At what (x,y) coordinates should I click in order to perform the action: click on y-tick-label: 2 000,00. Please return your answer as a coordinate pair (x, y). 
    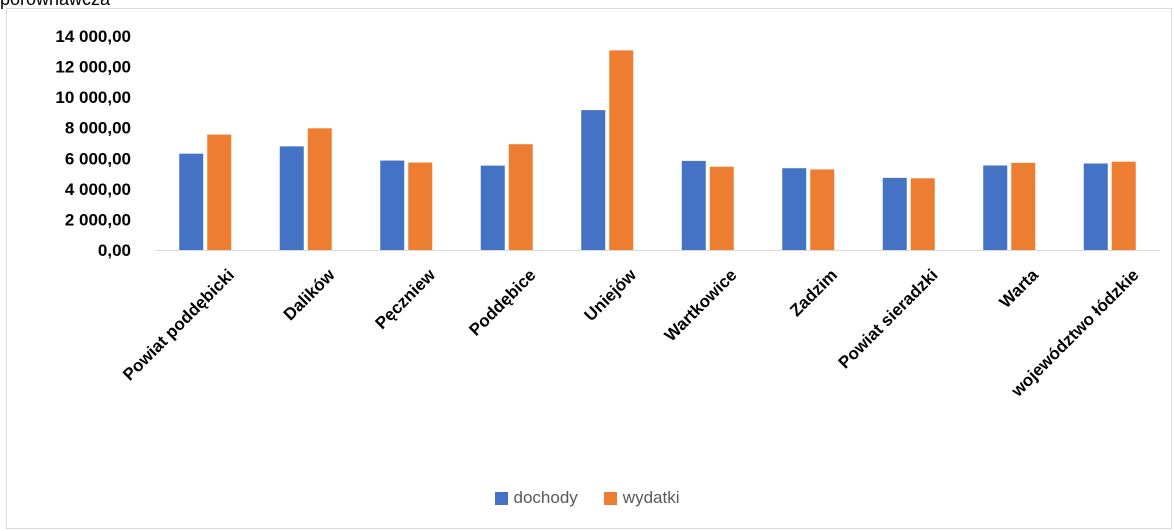
    Looking at the image, I should click on (98, 219).